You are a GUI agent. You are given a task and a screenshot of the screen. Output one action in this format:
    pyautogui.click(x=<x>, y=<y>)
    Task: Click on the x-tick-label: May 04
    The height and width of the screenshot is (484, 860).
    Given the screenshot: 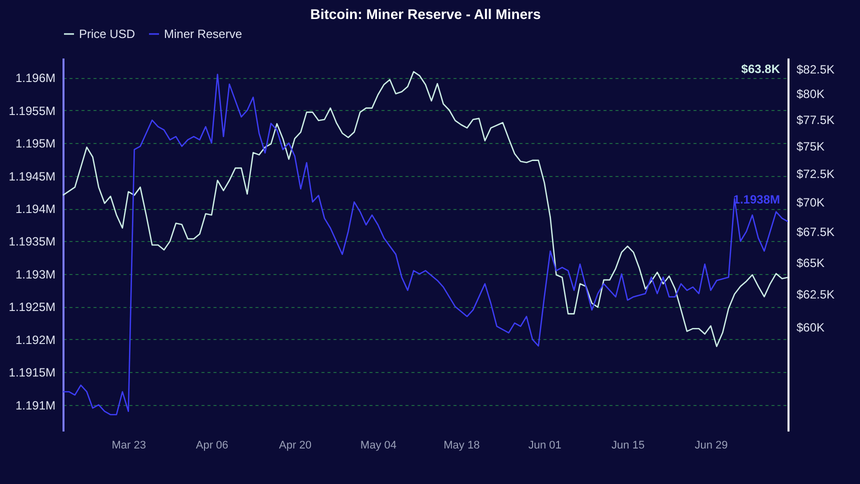 What is the action you would take?
    pyautogui.click(x=378, y=446)
    